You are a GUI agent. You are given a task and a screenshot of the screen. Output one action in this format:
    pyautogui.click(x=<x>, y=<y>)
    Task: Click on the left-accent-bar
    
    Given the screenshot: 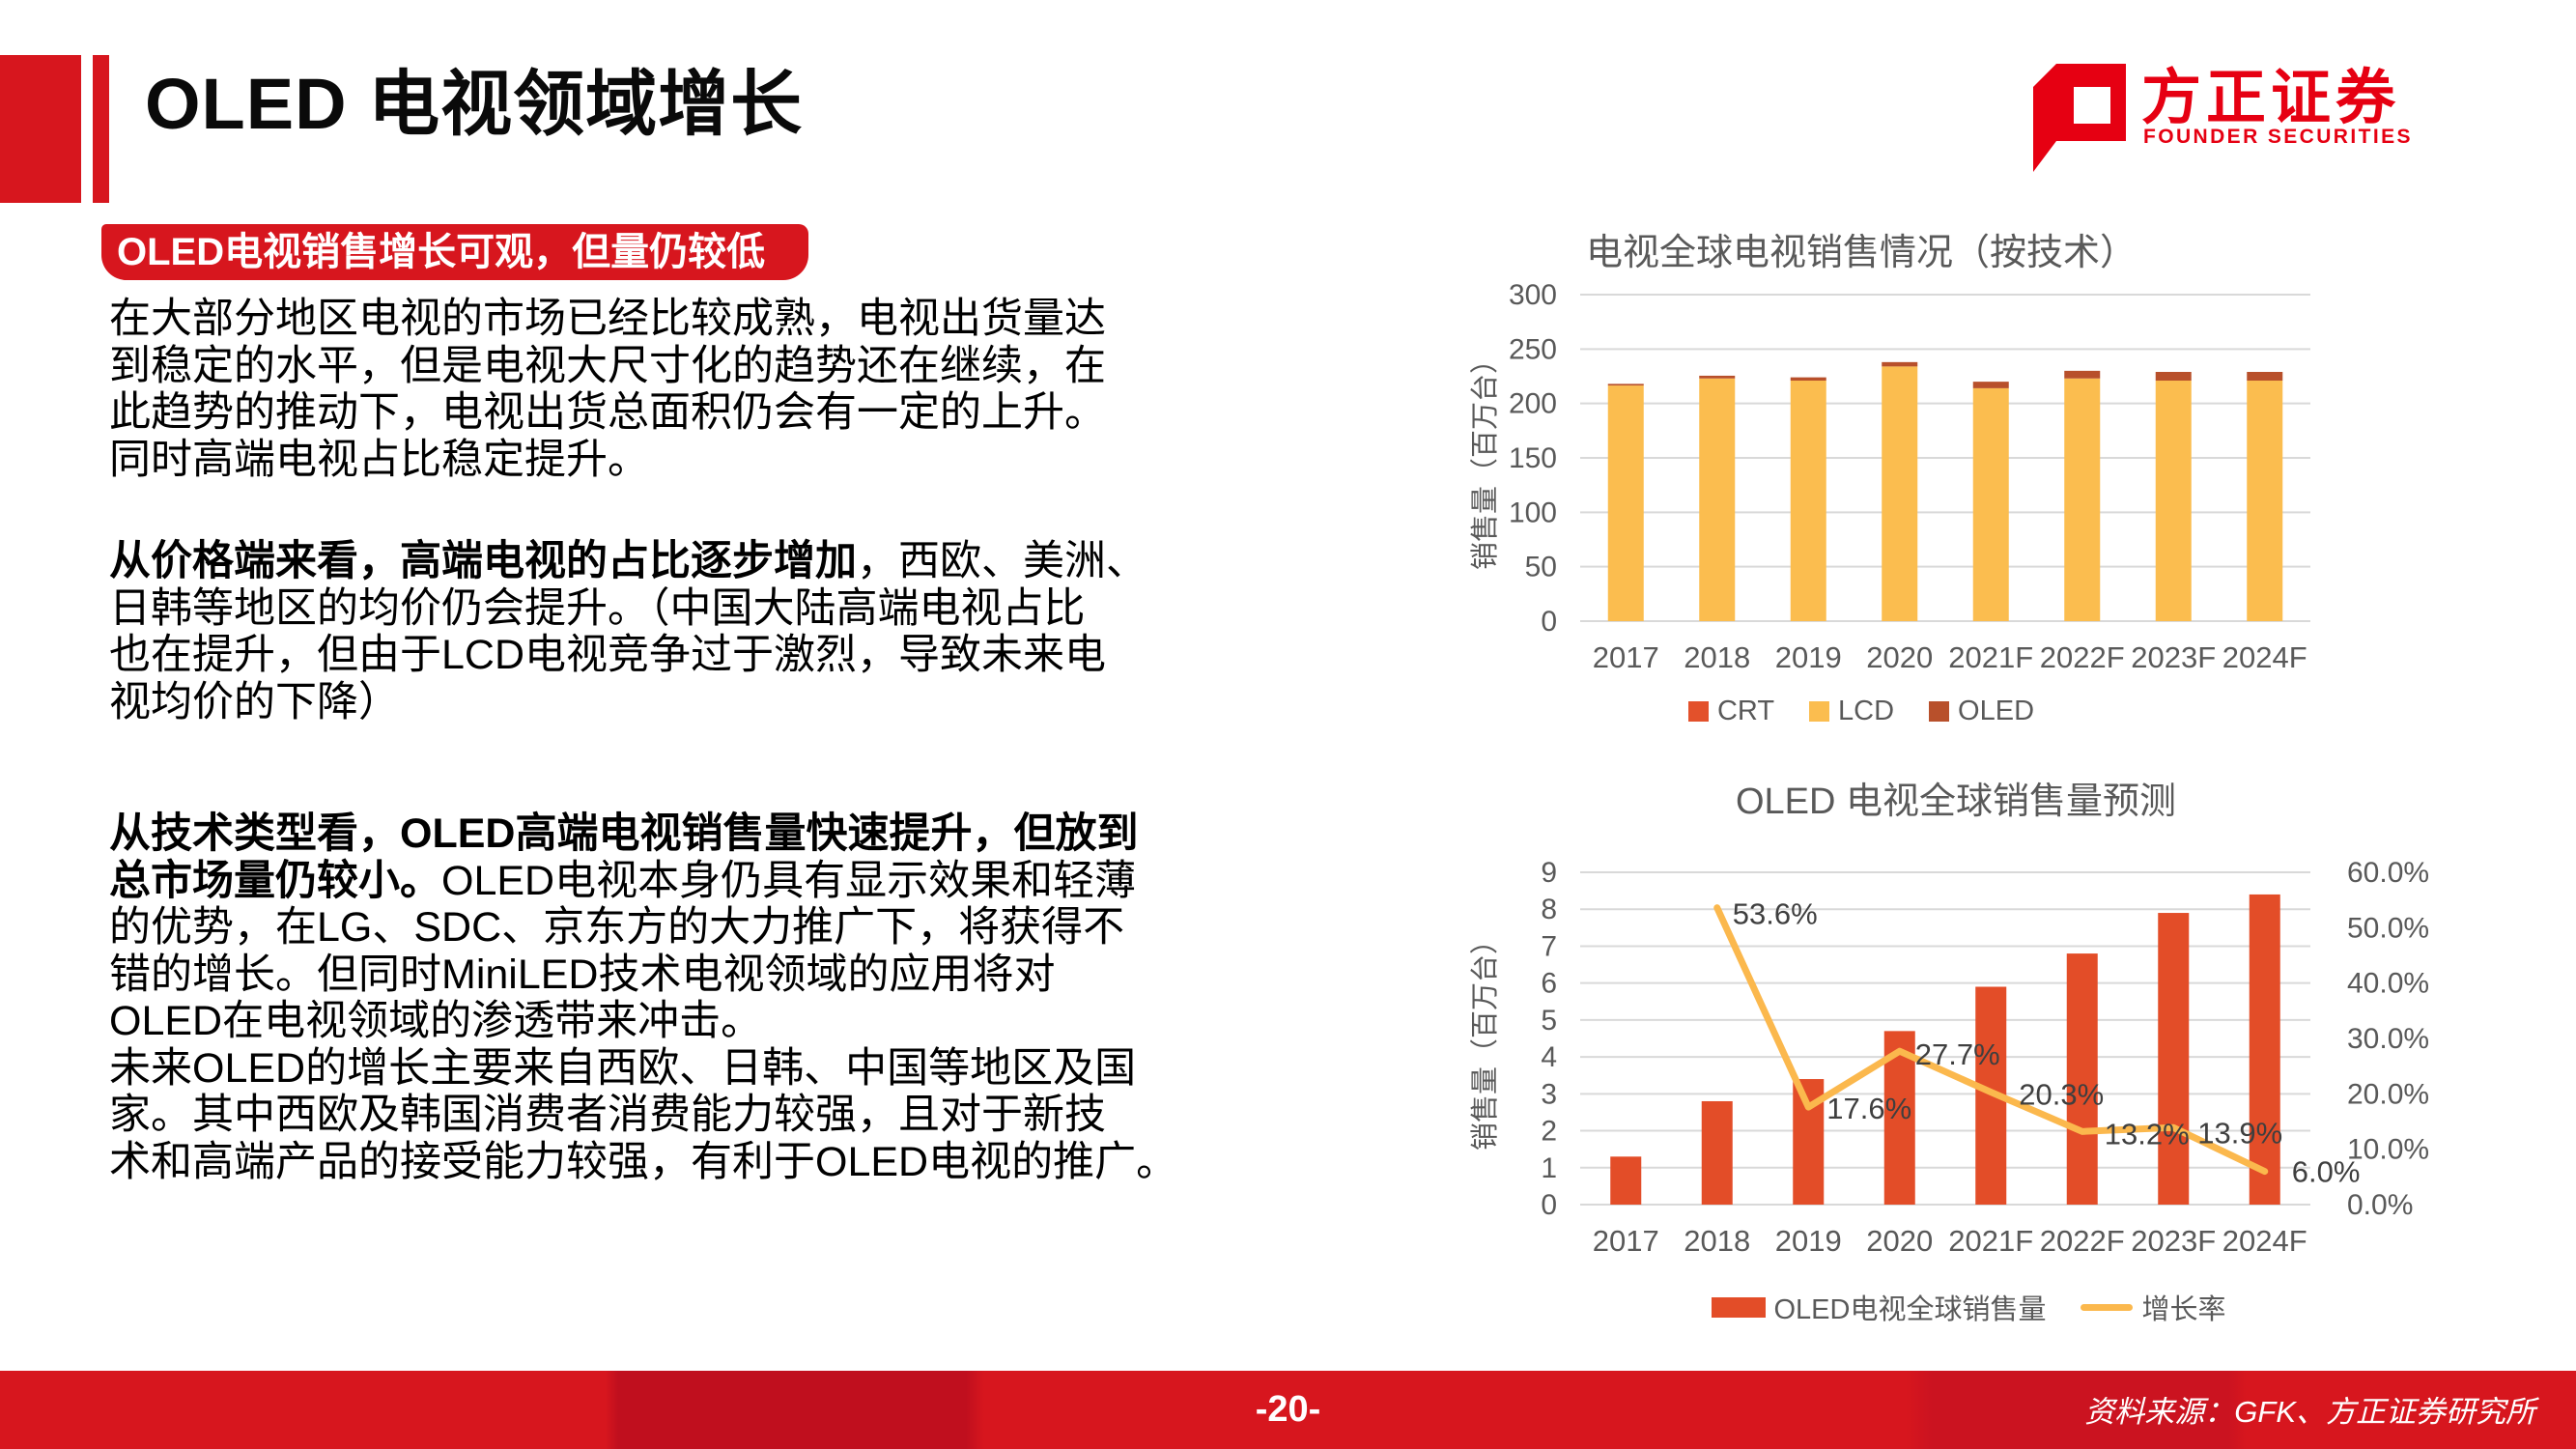 What is the action you would take?
    pyautogui.click(x=101, y=129)
    